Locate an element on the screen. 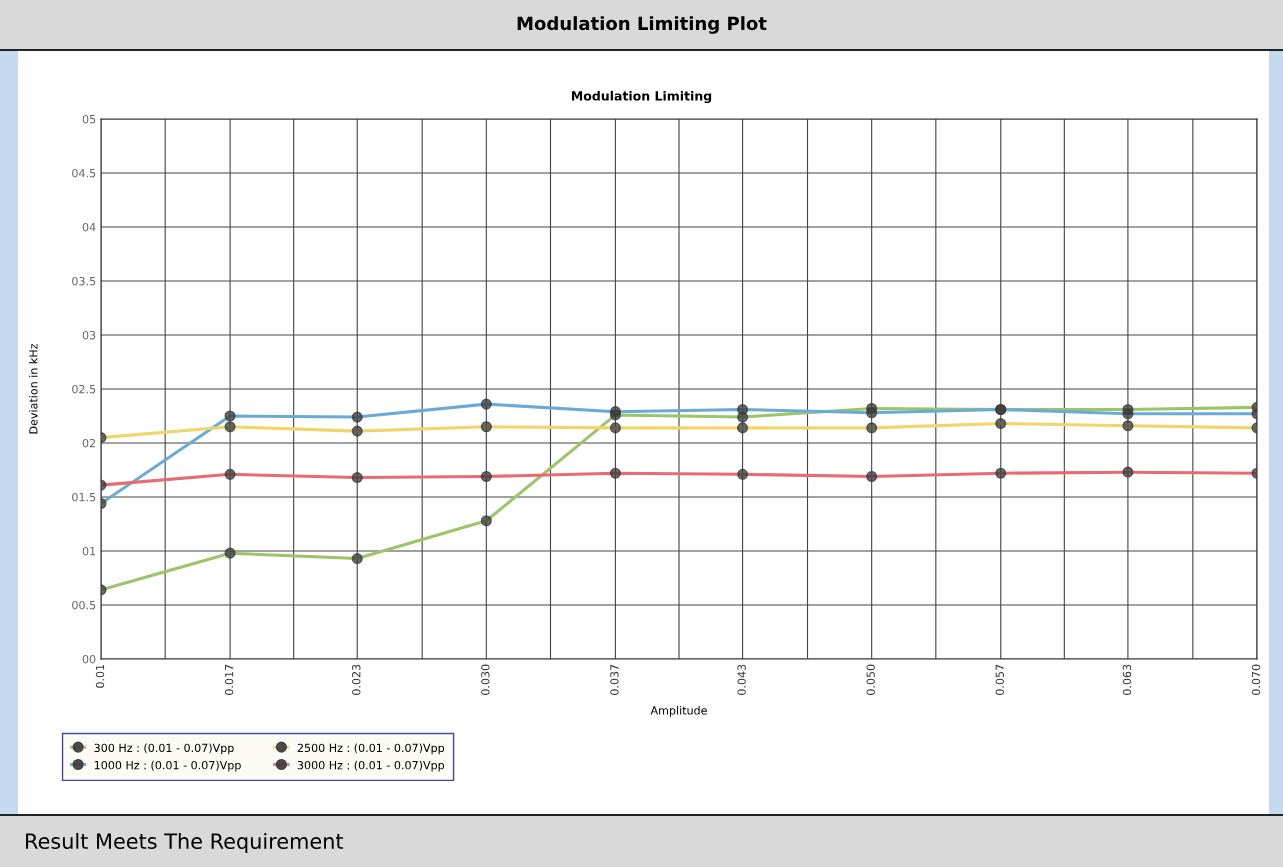  y-tick-label: 03.5 is located at coordinates (84, 281).